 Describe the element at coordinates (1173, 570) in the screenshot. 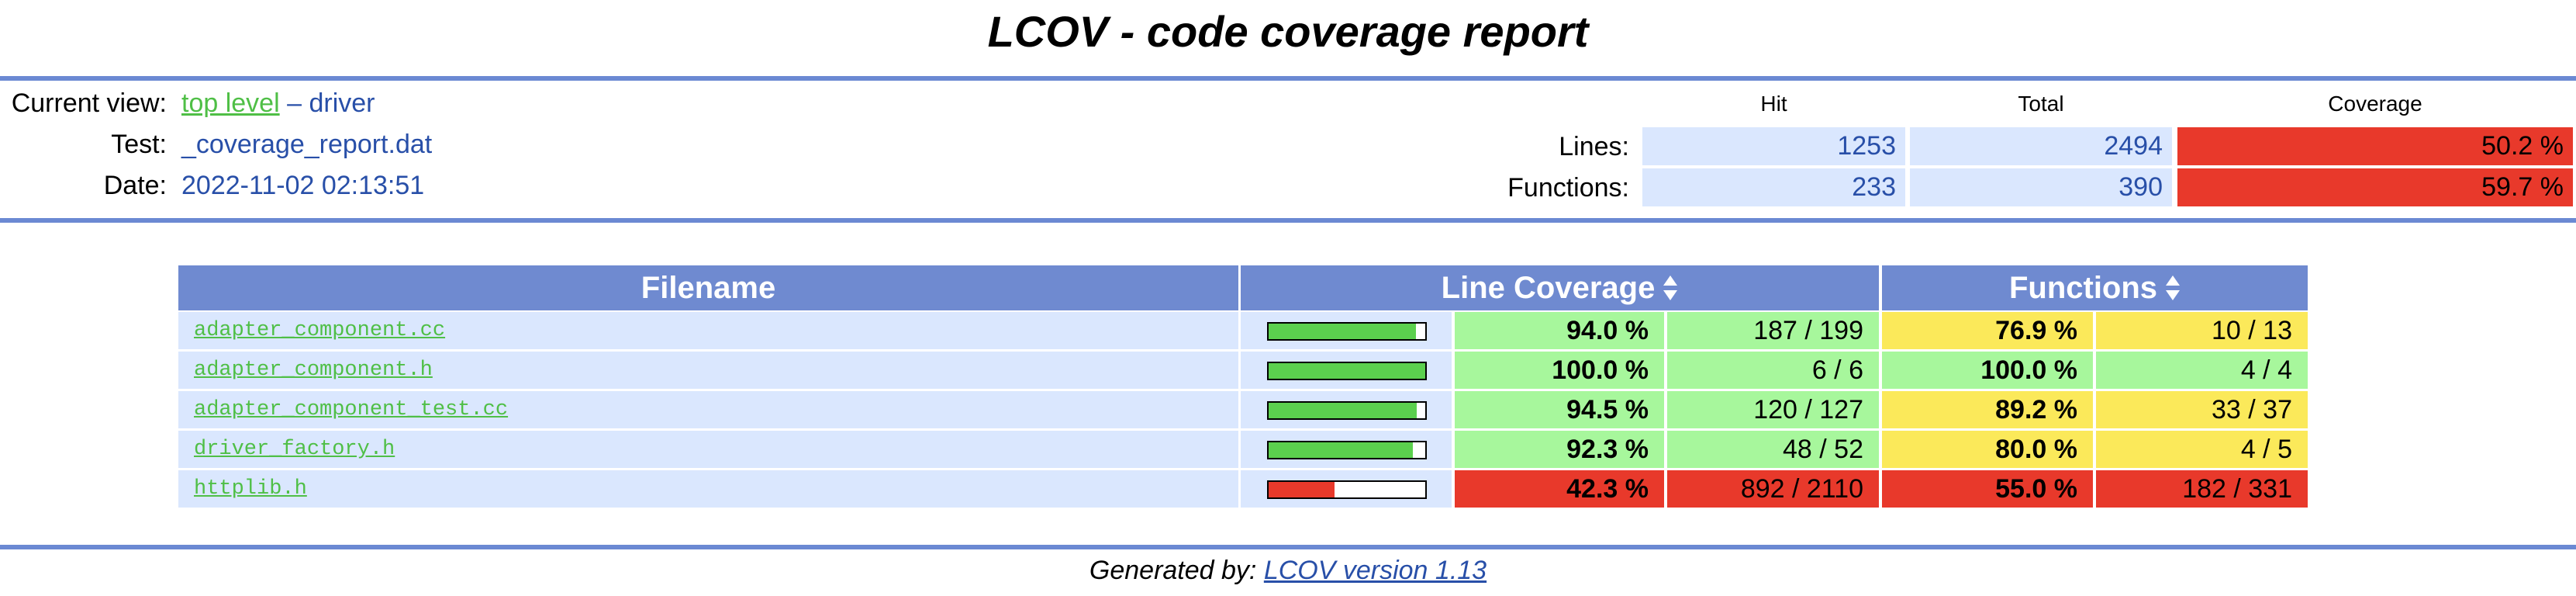

I see `footer-label: Generated by:` at that location.